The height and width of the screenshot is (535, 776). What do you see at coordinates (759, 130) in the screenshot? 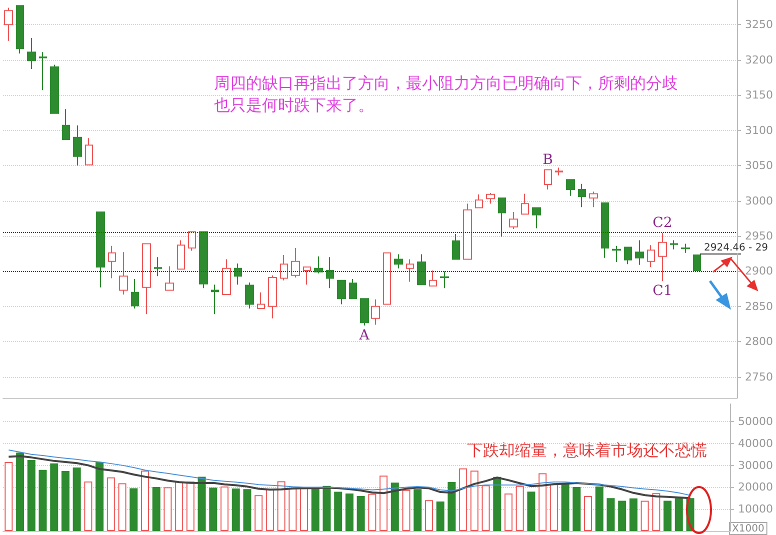
I see `y-tick-label: 3100` at bounding box center [759, 130].